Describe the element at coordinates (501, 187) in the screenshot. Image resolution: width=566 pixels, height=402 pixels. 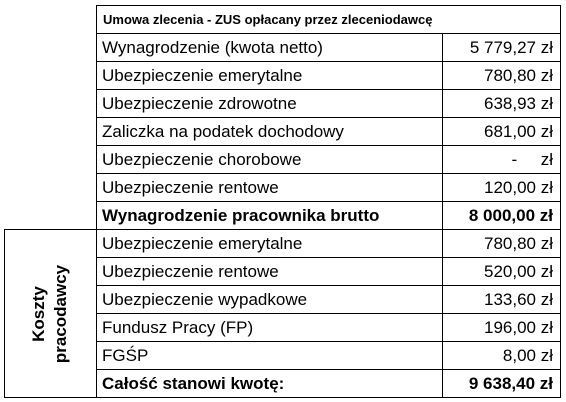
I see `row-value: 120,00 zł` at that location.